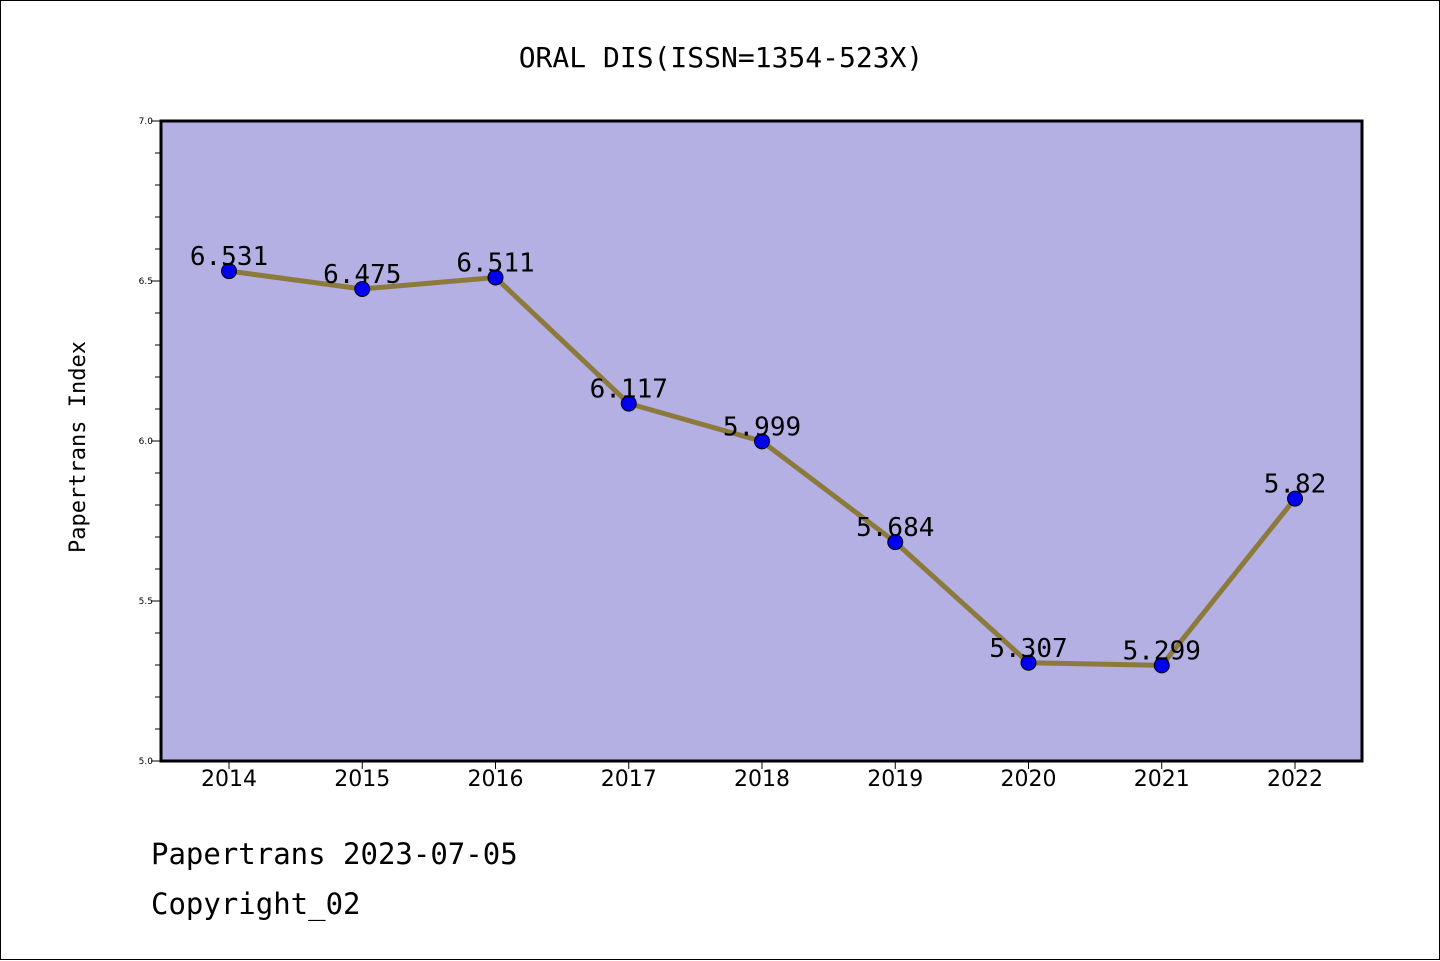 The image size is (1440, 961). Describe the element at coordinates (762, 427) in the screenshot. I see `data-label: 5.999` at that location.